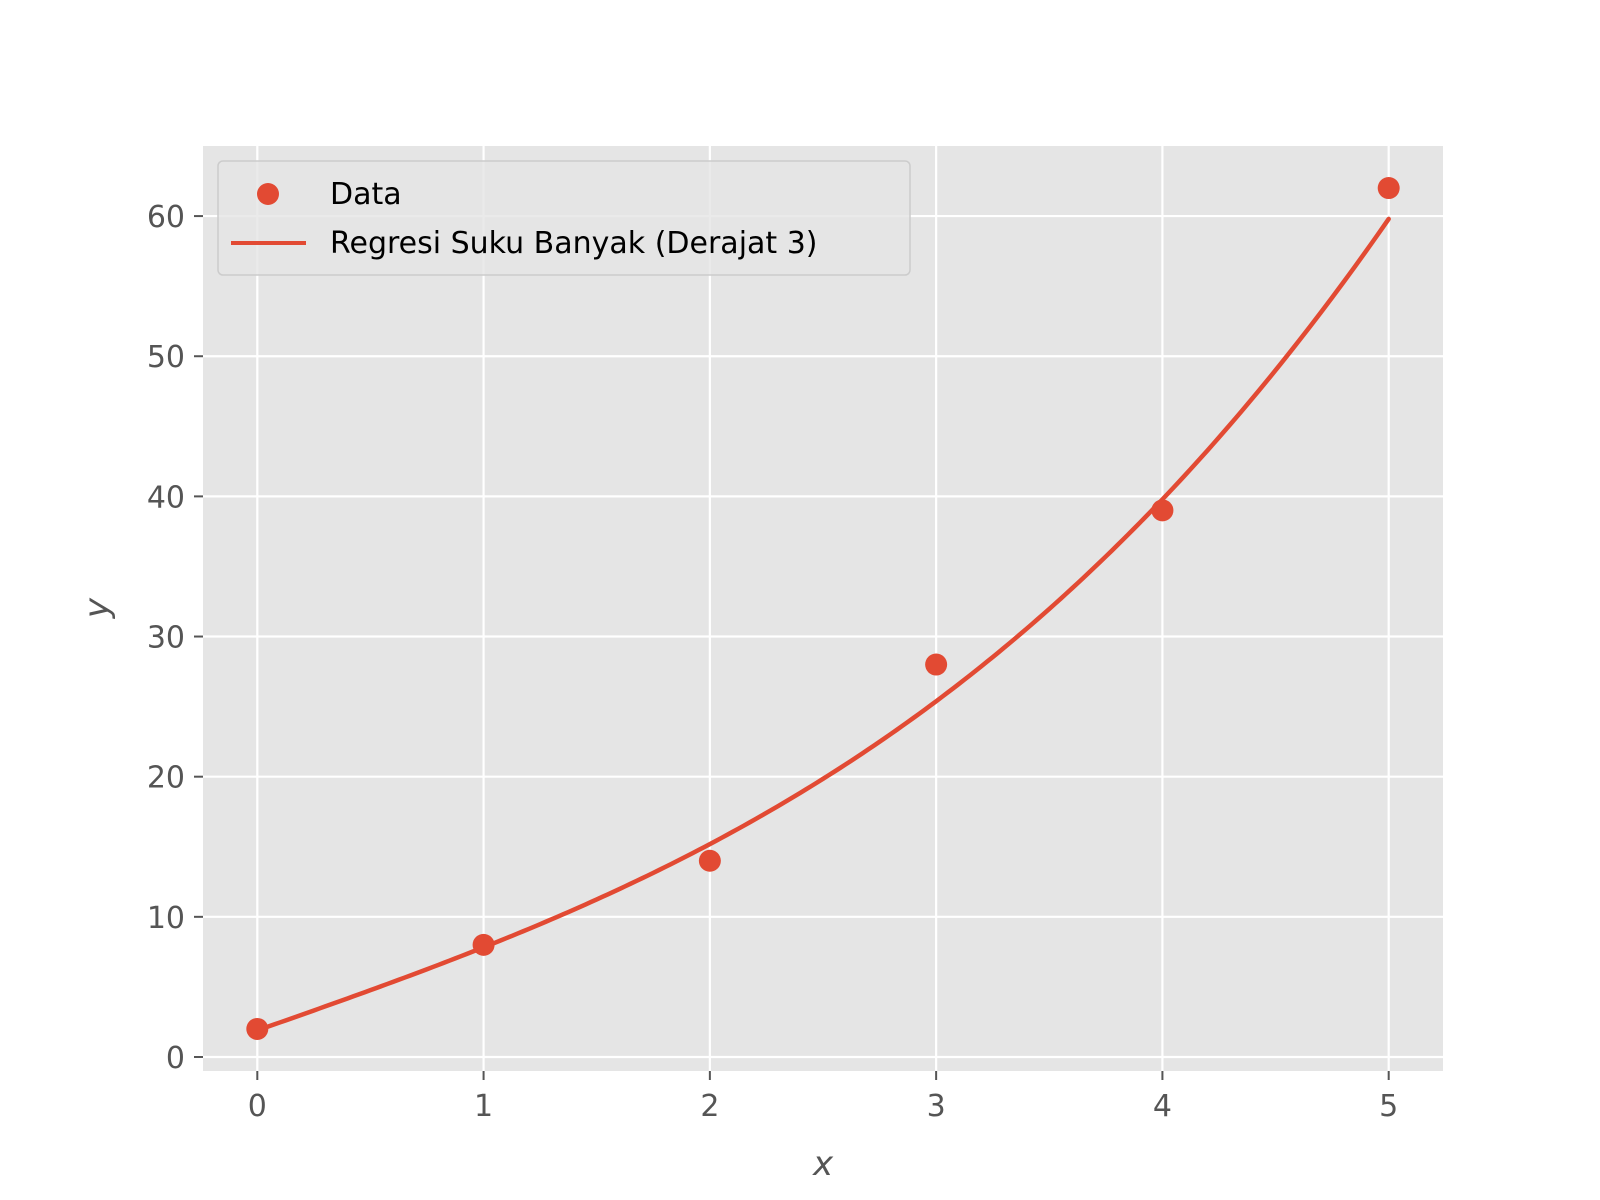 The width and height of the screenshot is (1600, 1200). I want to click on y-axis-label: y, so click(97, 608).